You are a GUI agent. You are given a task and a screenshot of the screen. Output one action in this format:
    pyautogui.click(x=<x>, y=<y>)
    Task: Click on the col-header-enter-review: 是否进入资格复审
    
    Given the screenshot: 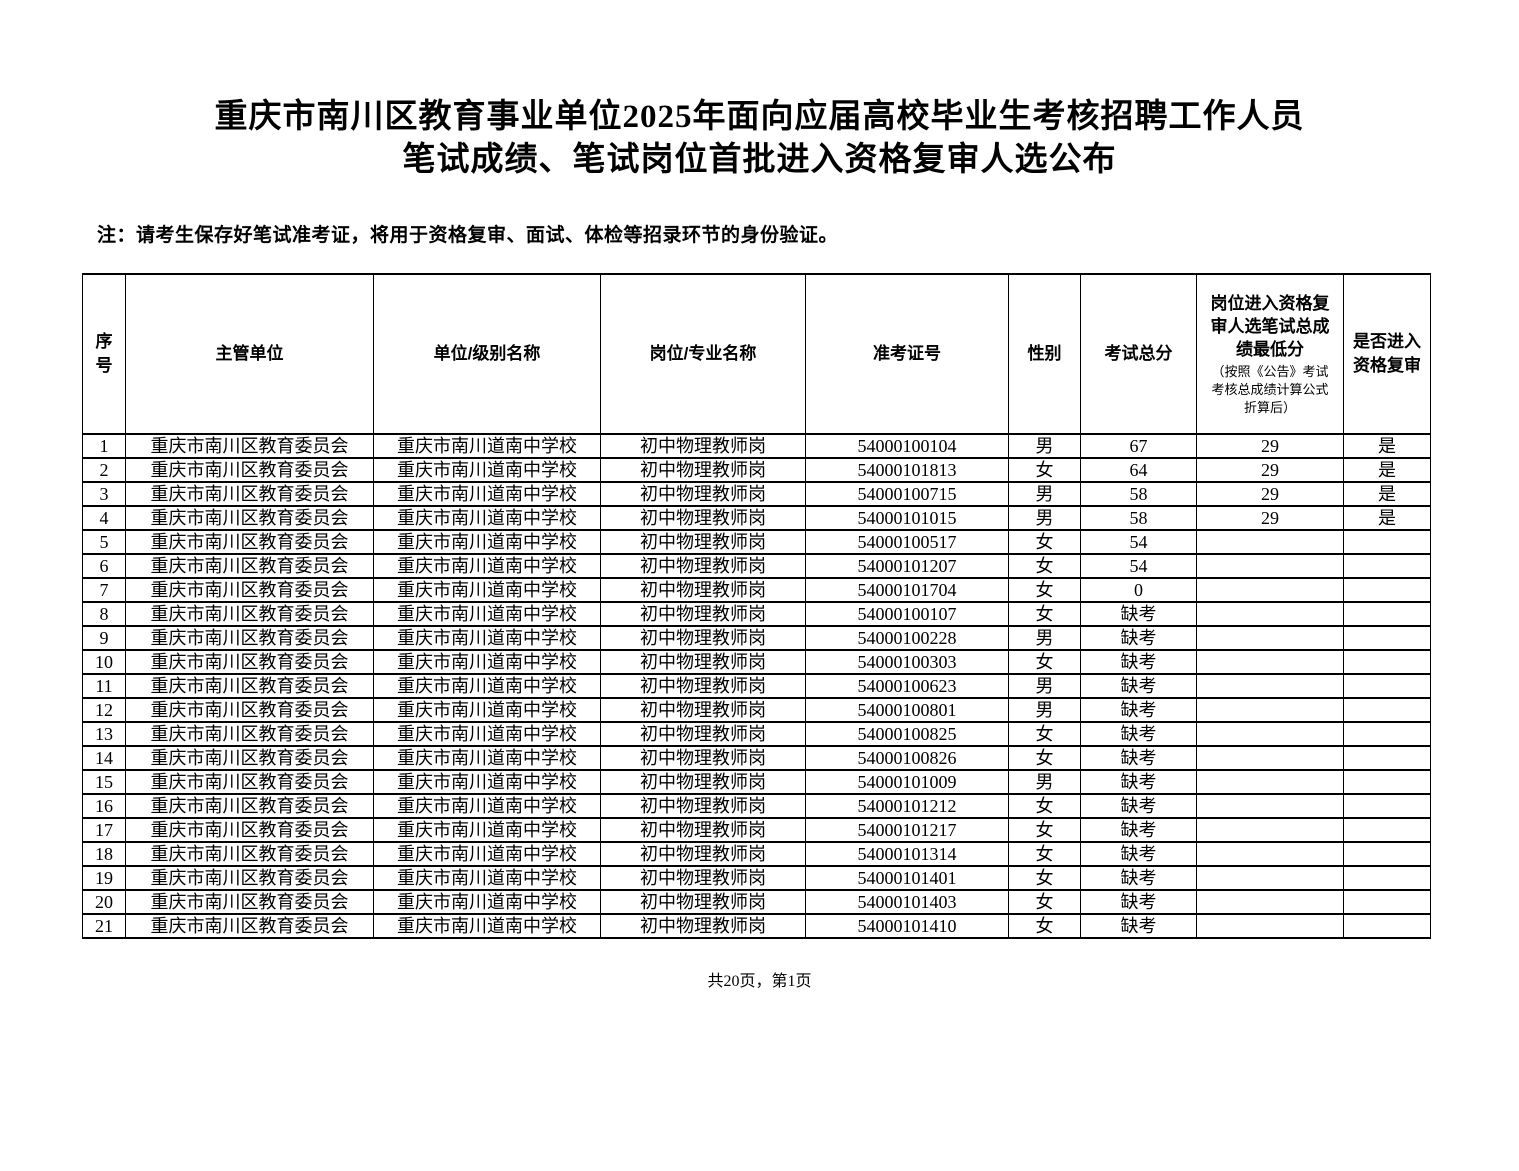 What is the action you would take?
    pyautogui.click(x=1387, y=354)
    